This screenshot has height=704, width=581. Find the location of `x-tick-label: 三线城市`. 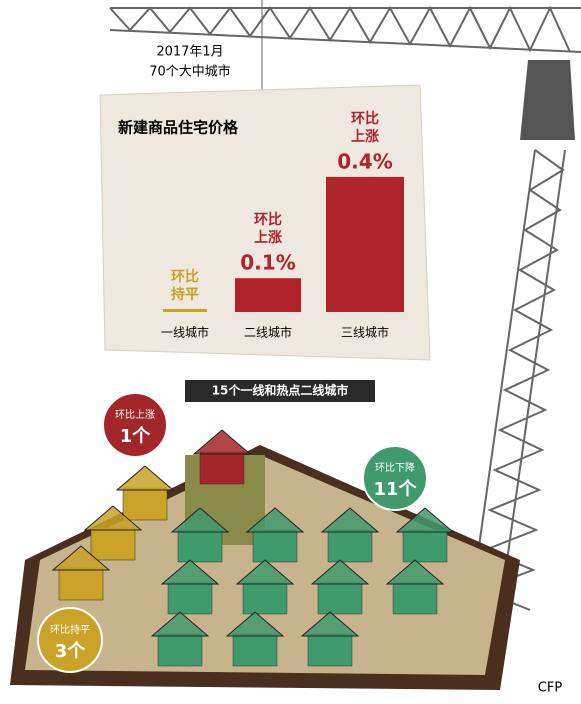

x-tick-label: 三线城市 is located at coordinates (365, 332).